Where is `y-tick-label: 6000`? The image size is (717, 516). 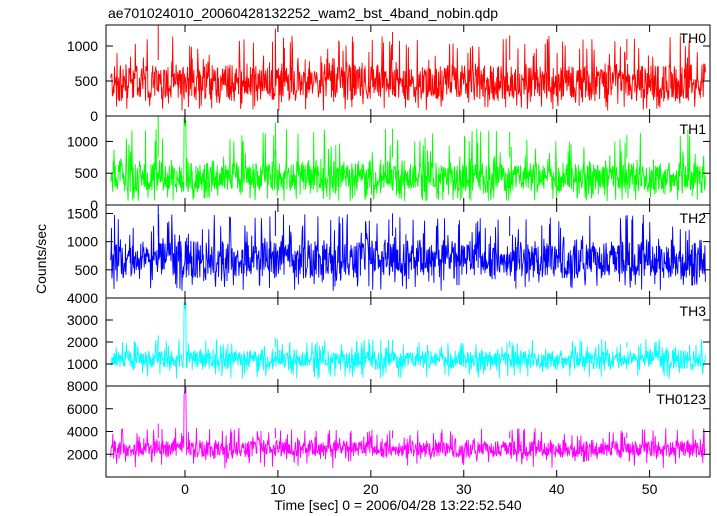
y-tick-label: 6000 is located at coordinates (82, 409).